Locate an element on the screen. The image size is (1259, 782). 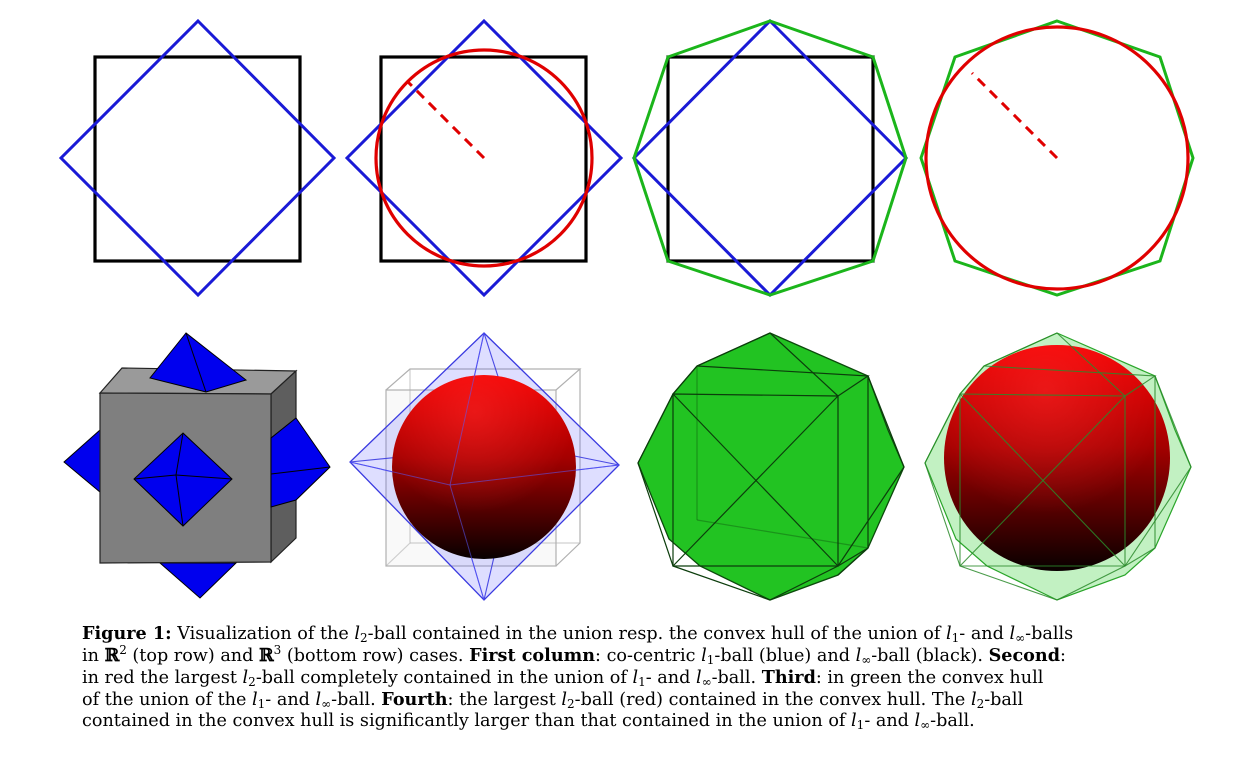
convex-hull-polyhedron is located at coordinates (771, 466).